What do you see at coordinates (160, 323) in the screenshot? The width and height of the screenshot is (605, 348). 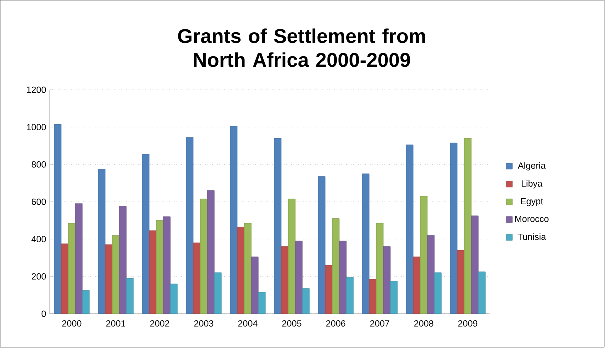 I see `x-tick-label: 2002` at bounding box center [160, 323].